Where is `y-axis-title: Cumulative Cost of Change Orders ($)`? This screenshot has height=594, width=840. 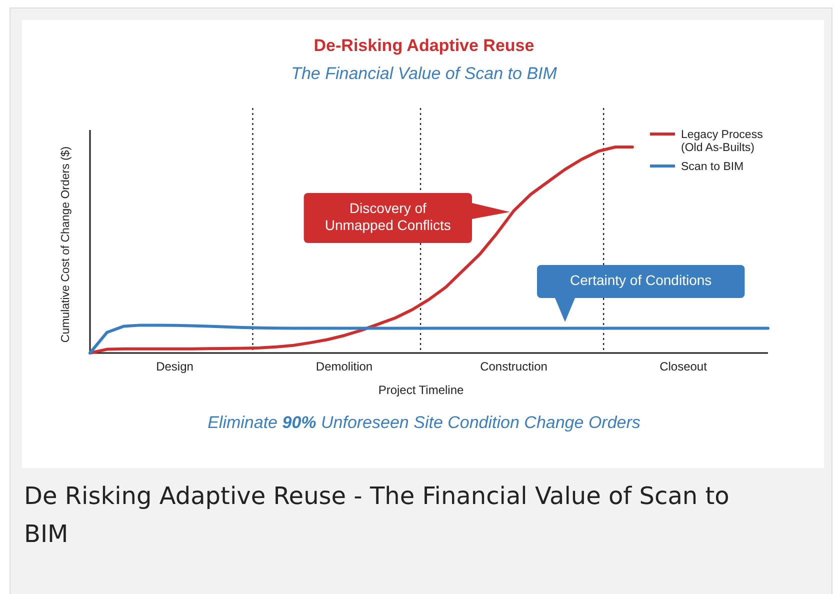
y-axis-title: Cumulative Cost of Change Orders ($) is located at coordinates (66, 244).